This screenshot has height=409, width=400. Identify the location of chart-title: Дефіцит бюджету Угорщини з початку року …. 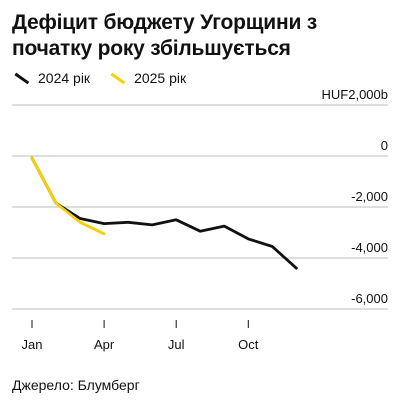
(165, 35).